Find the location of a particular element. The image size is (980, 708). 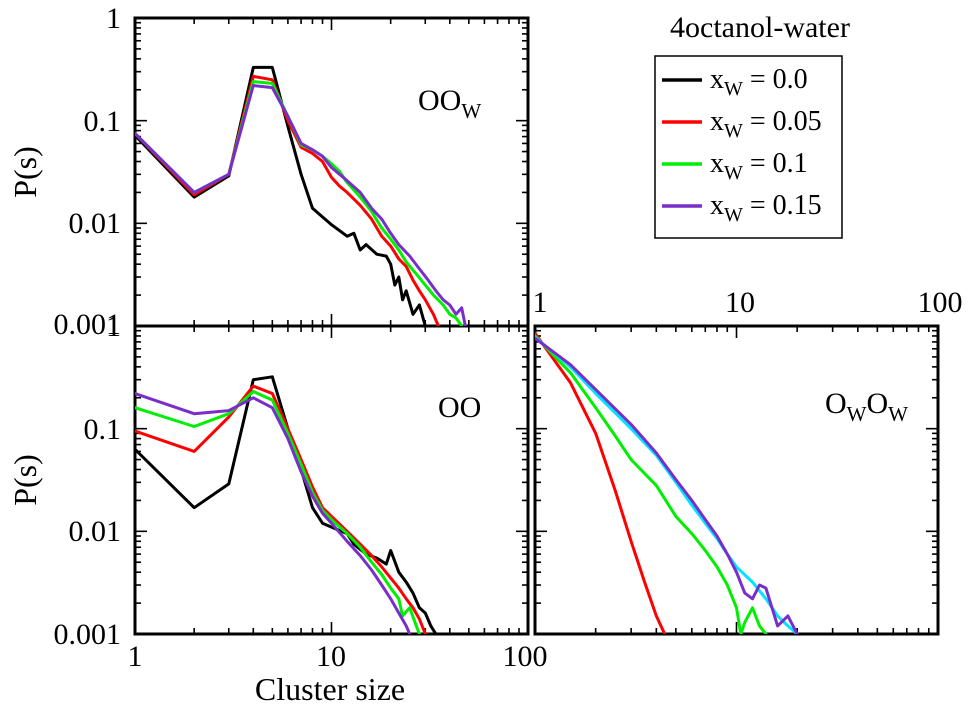

panel-label-oo: OO is located at coordinates (459, 407).